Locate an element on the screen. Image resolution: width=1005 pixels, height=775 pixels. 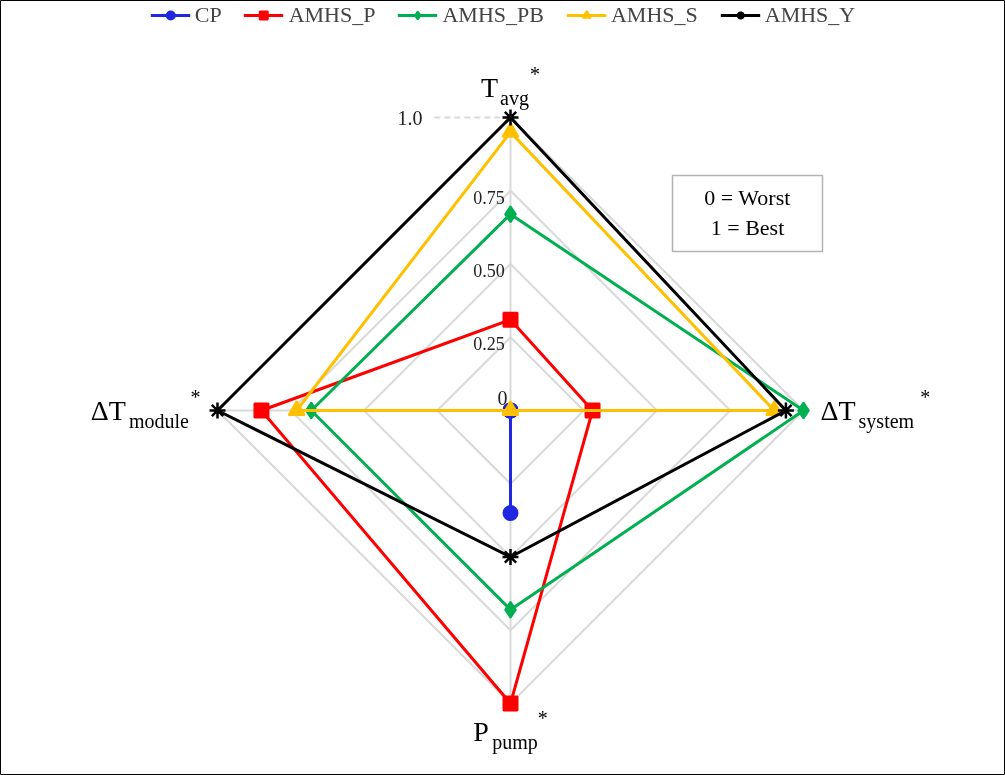
y-tick-label: 0.25 is located at coordinates (489, 344).